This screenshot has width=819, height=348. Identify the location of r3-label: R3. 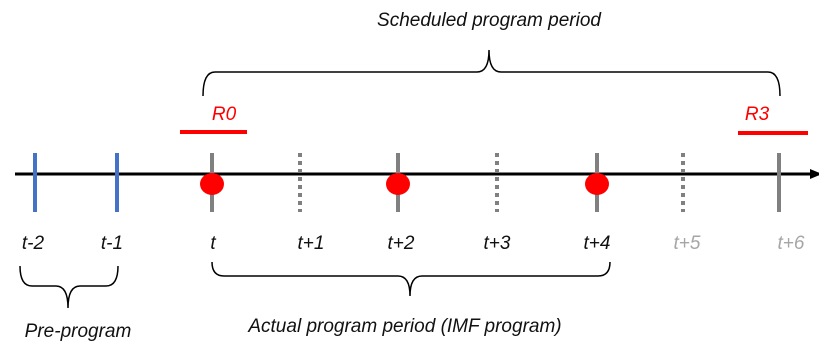
(757, 114).